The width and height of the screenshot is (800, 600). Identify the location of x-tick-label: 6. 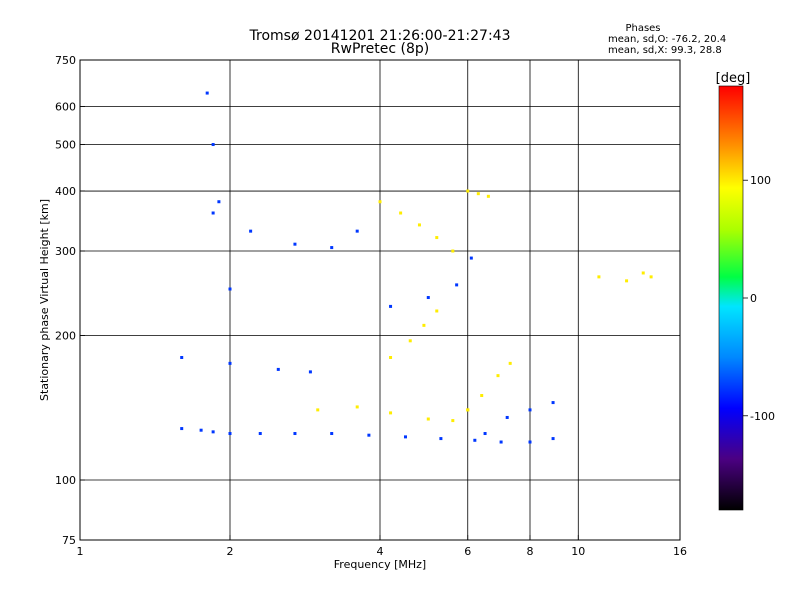
(467, 551).